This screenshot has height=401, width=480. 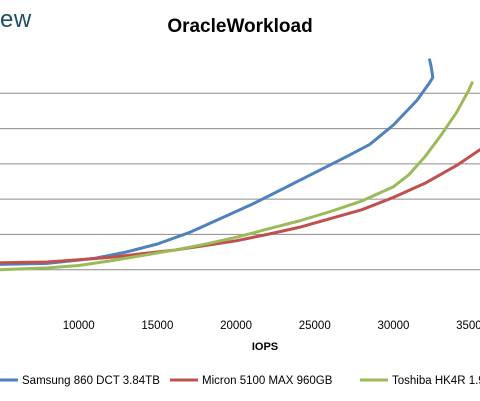 What do you see at coordinates (468, 326) in the screenshot?
I see `x-tick-label-5: 35000` at bounding box center [468, 326].